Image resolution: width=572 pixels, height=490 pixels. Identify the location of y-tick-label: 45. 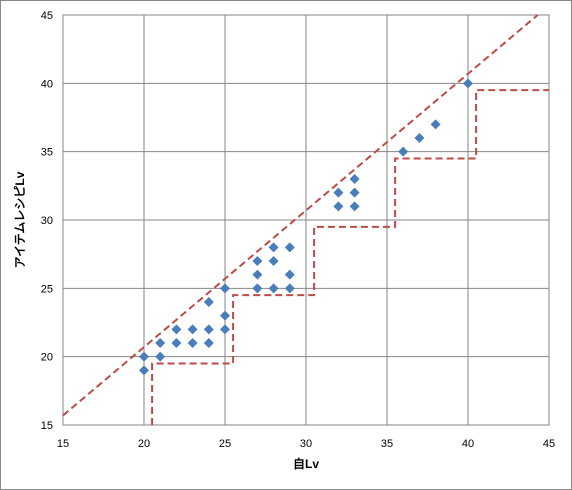
(47, 16).